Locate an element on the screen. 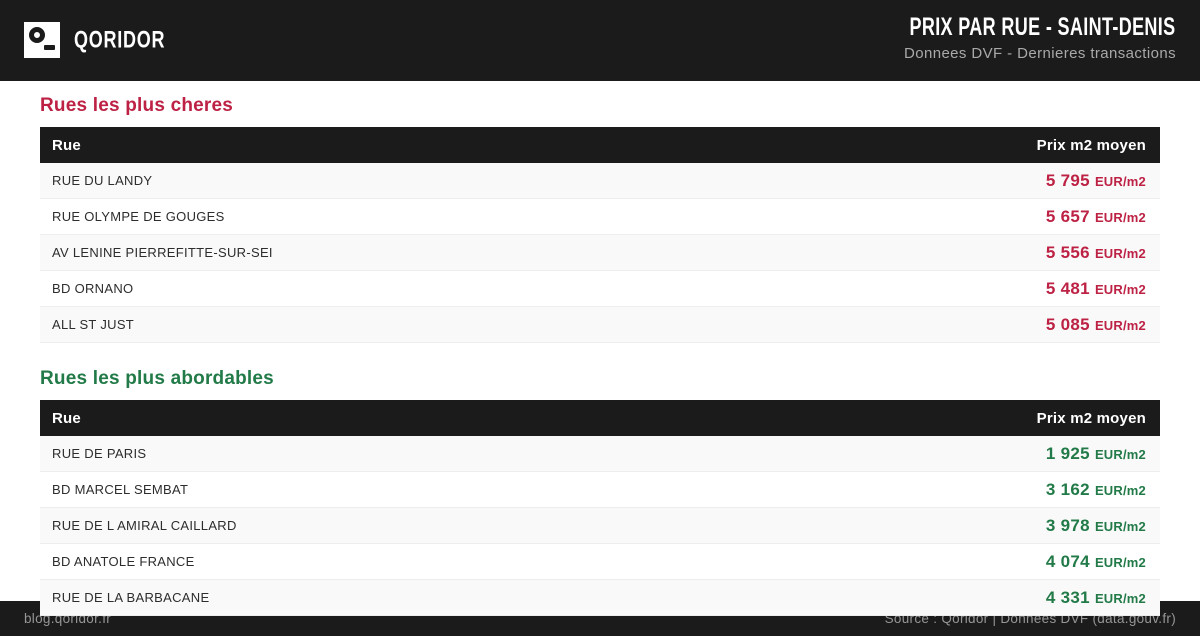 The width and height of the screenshot is (1200, 636). table-row: RUE OLYMPE DE GOUGES 5 657 EUR/m2 is located at coordinates (600, 217).